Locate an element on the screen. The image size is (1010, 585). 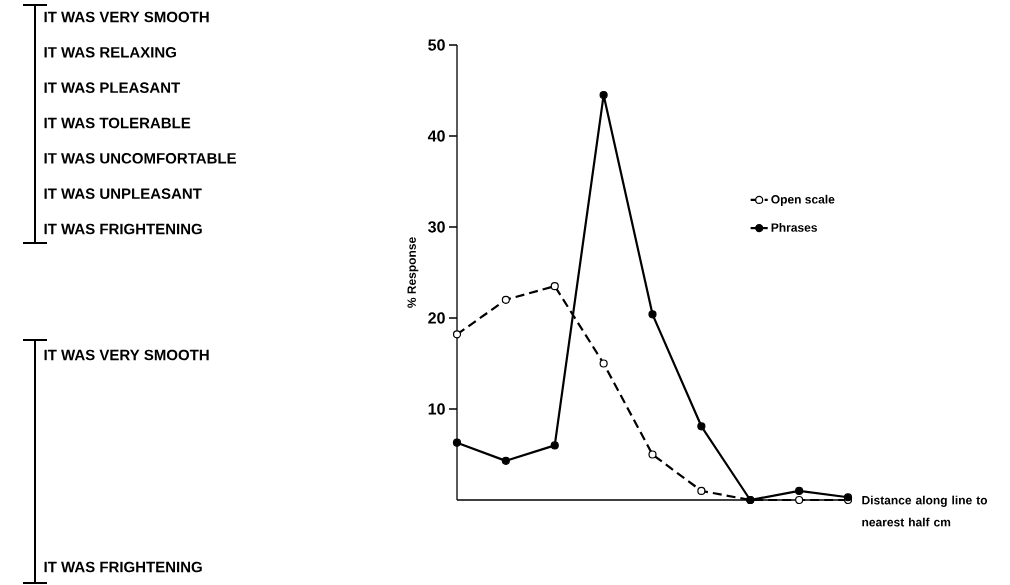
legend-label: Phrases is located at coordinates (794, 227).